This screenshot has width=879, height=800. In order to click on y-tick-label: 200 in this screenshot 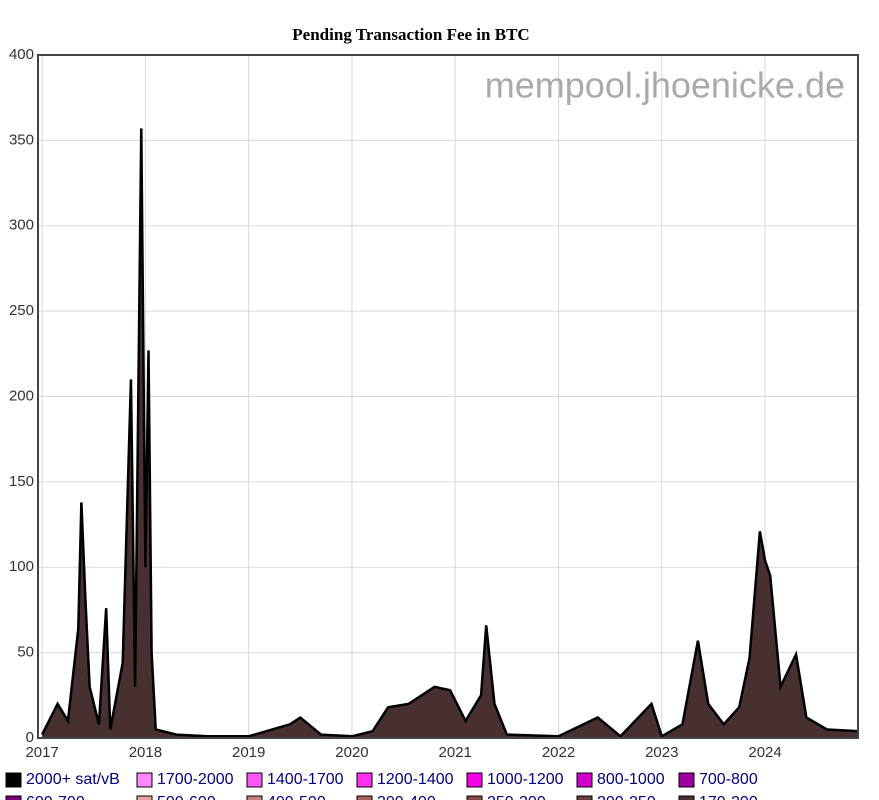, I will do `click(21, 395)`.